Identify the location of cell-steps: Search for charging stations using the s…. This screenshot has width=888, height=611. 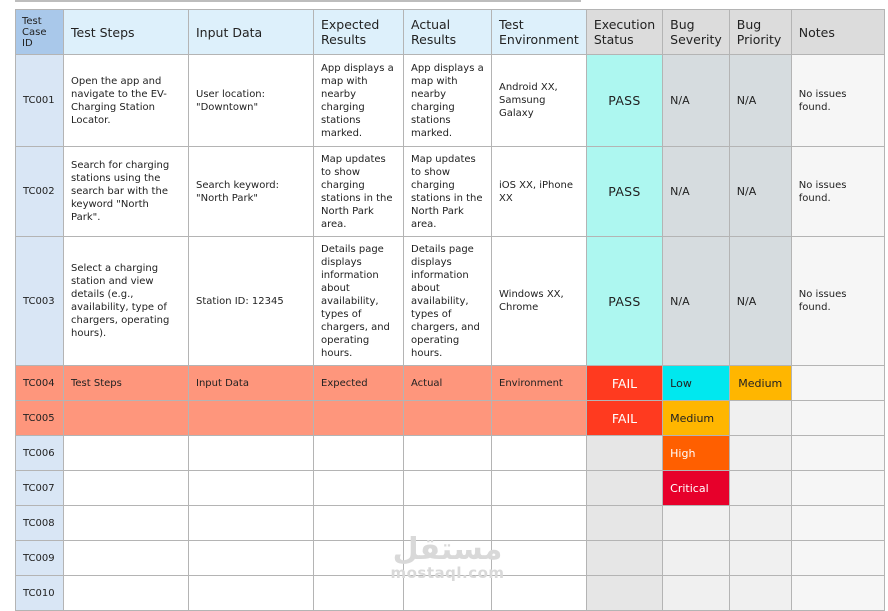
(126, 191).